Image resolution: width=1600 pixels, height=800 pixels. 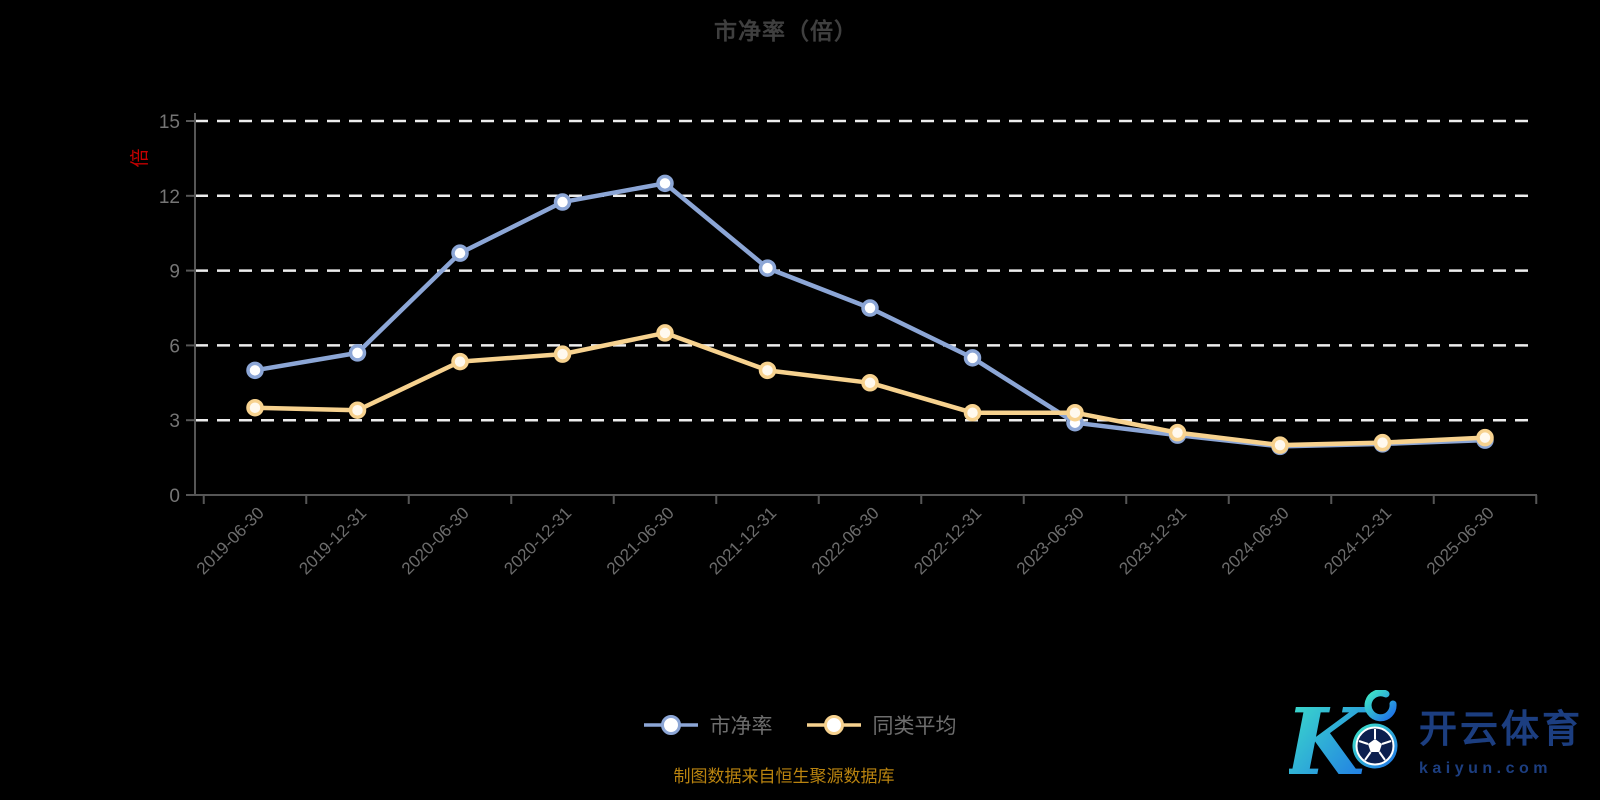 I want to click on legend-item-0: 市净率, so click(x=708, y=725).